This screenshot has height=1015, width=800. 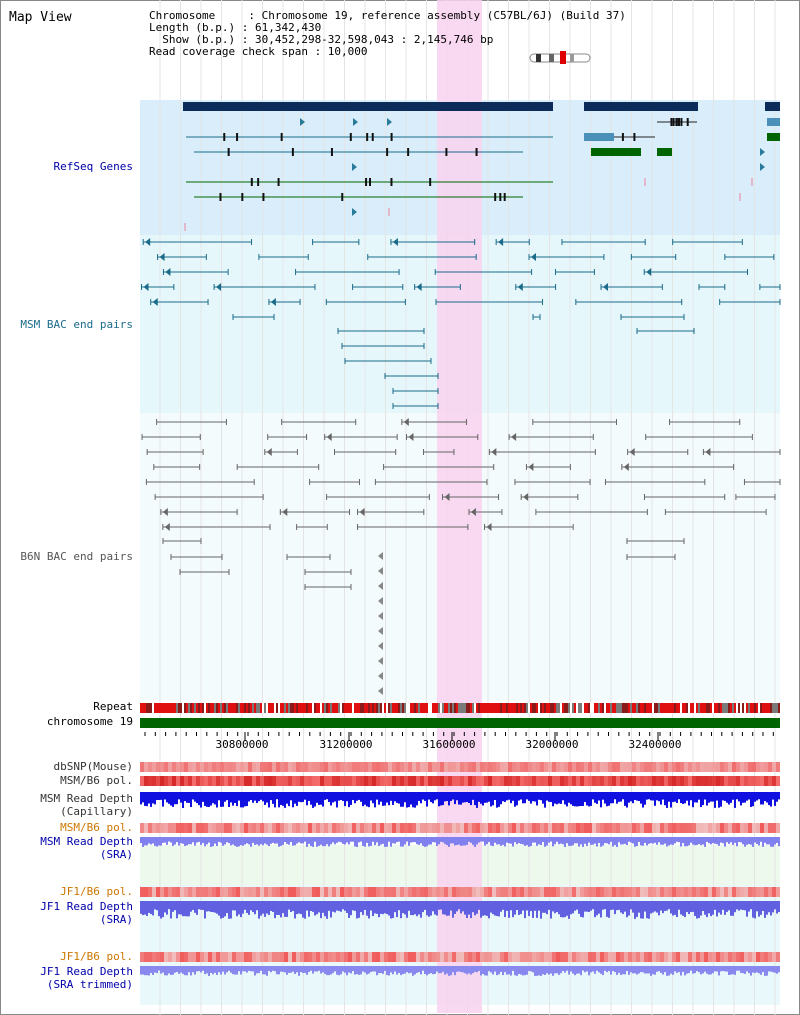 I want to click on track-label-refseq: RefSeq Genes, so click(x=93, y=166).